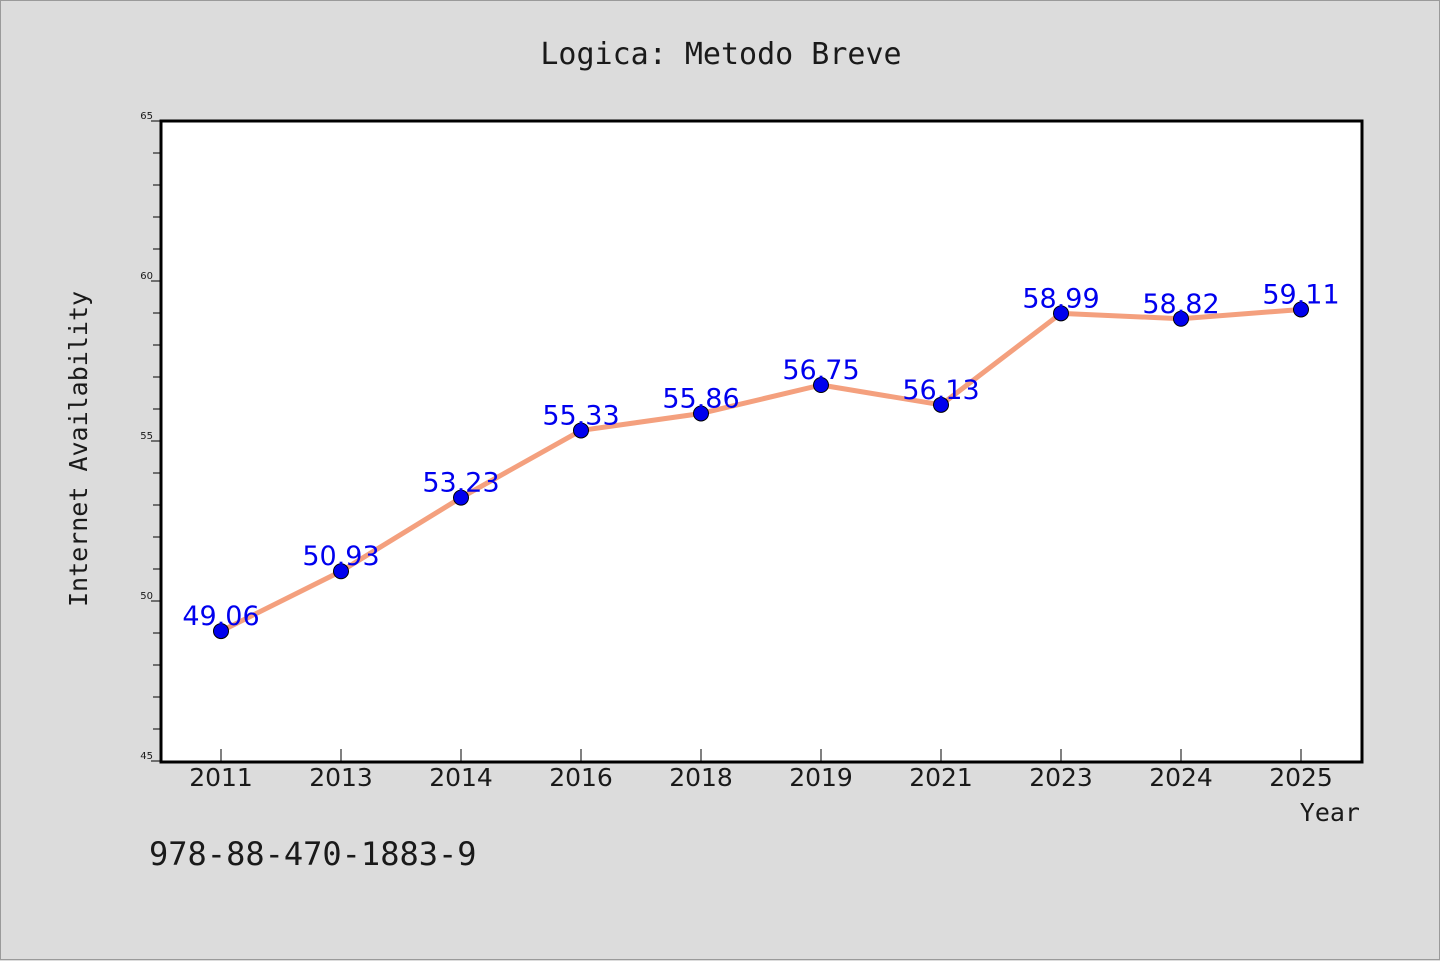 The width and height of the screenshot is (1440, 961). I want to click on y-axis-label: Internet Availability, so click(78, 449).